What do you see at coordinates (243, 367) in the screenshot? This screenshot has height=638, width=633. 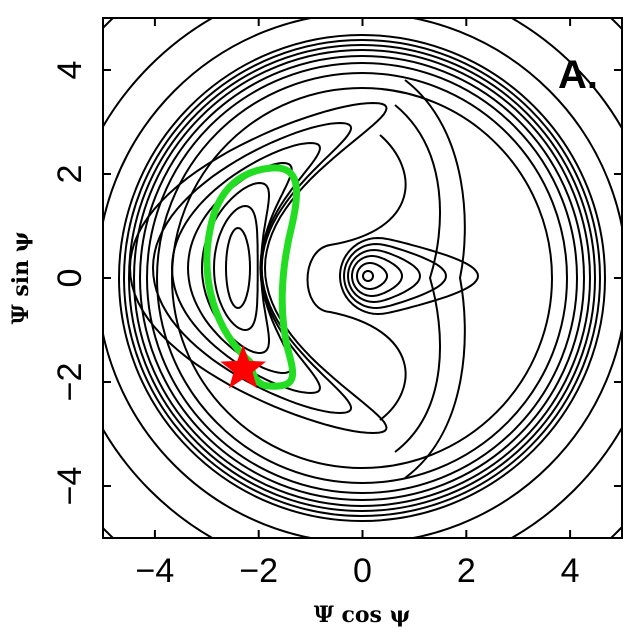 I see `star-marker` at bounding box center [243, 367].